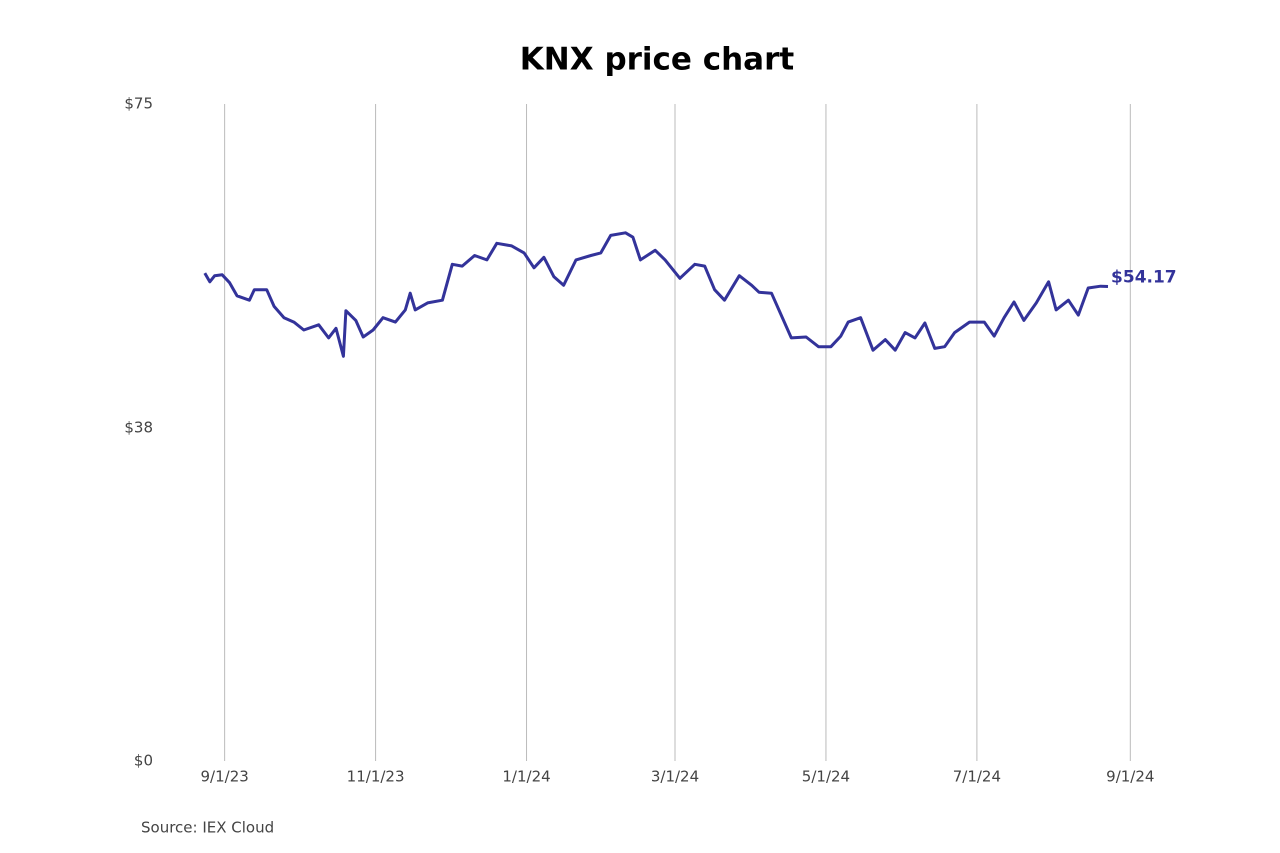  Describe the element at coordinates (526, 777) in the screenshot. I see `x-tick-label: 1/1/24` at that location.